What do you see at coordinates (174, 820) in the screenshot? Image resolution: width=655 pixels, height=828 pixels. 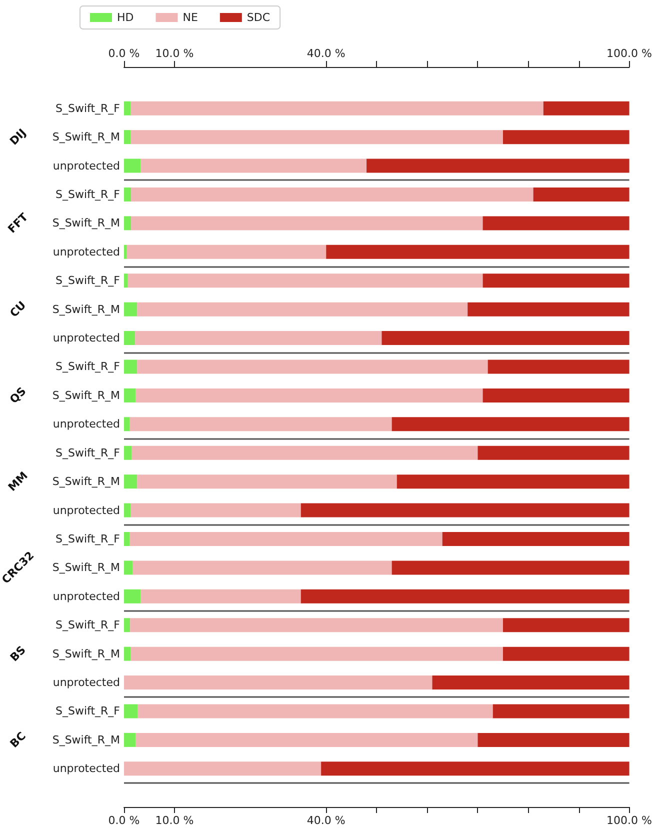 I see `x-tick-label: 10.0 %` at bounding box center [174, 820].